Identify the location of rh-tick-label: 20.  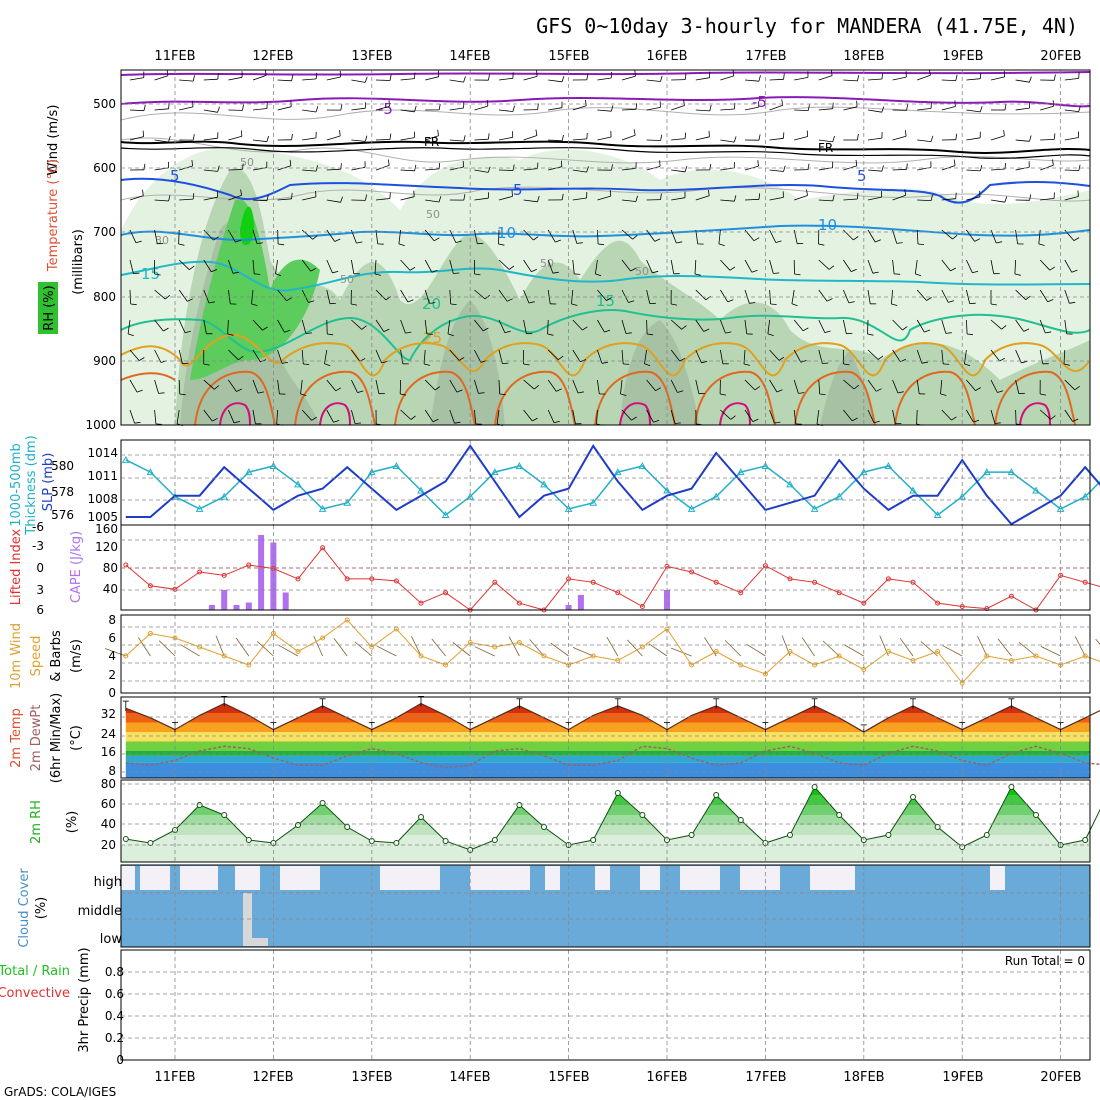
(108, 845).